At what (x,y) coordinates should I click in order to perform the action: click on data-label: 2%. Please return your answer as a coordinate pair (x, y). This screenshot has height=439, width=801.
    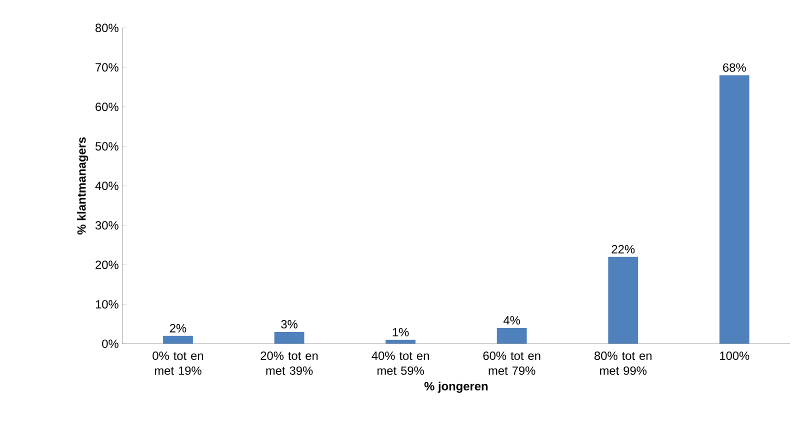
    Looking at the image, I should click on (178, 328).